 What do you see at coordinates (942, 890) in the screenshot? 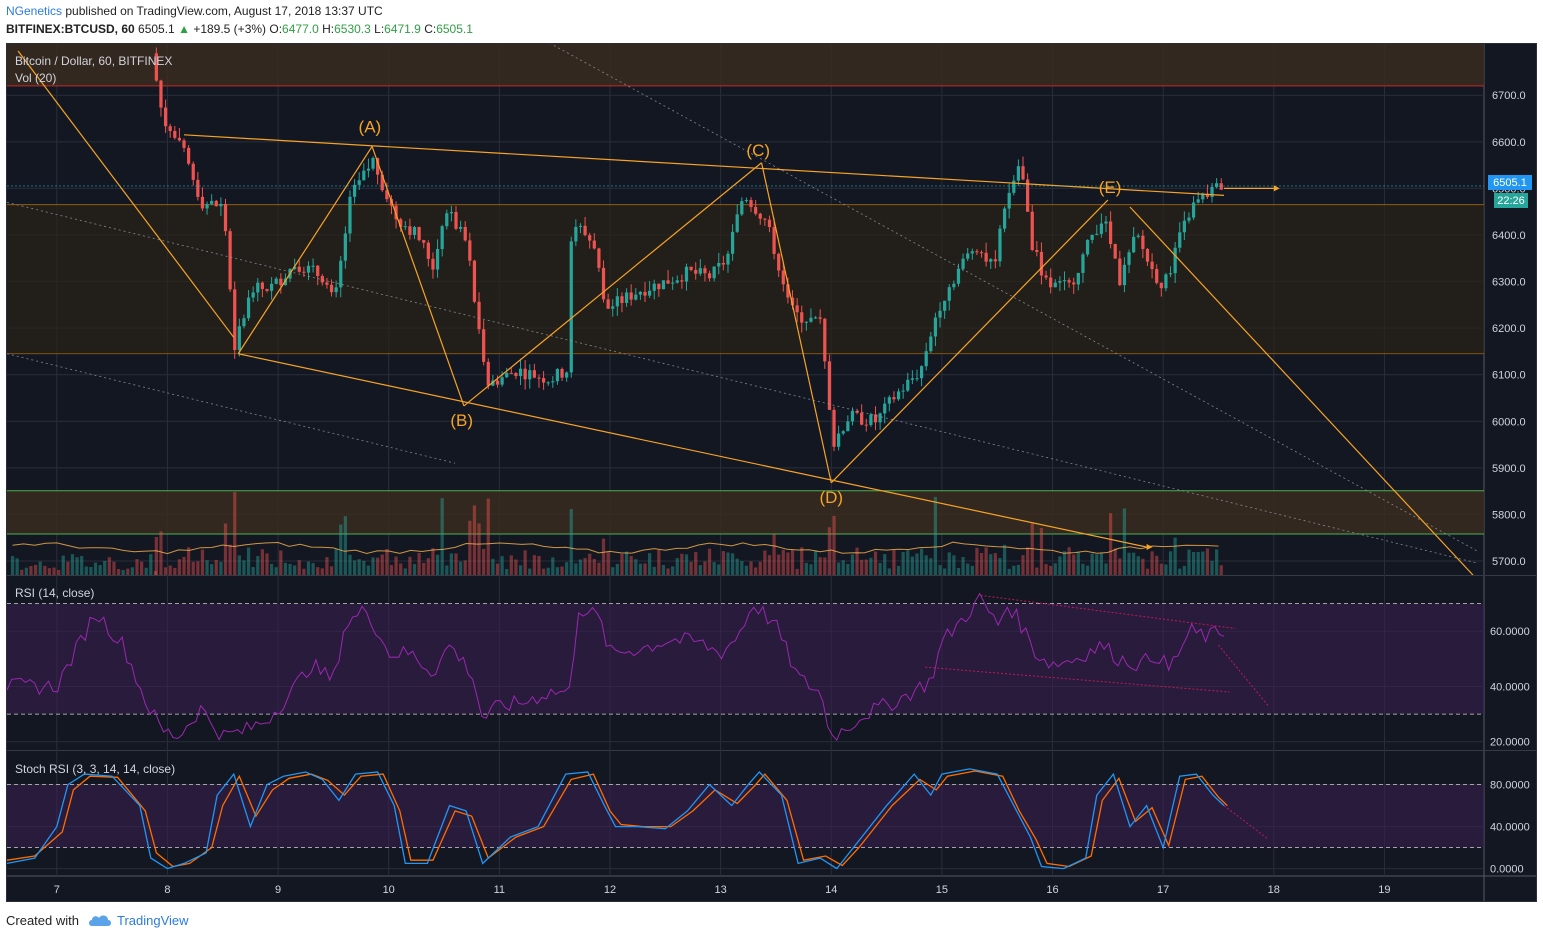
I see `time-tick-label: 15` at bounding box center [942, 890].